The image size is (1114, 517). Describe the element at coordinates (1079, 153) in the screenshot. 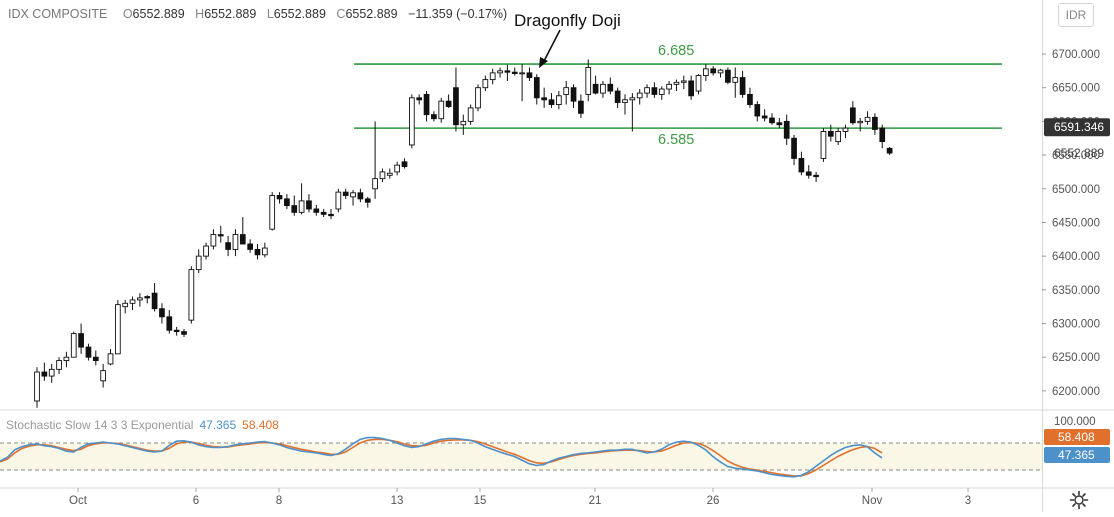

I see `last-price-label: 6552.889` at that location.